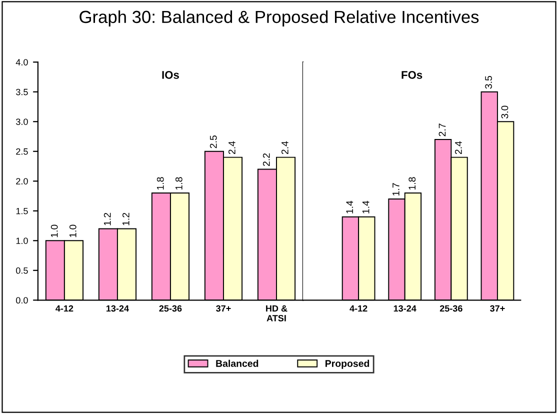  What do you see at coordinates (22, 92) in the screenshot?
I see `y-tick-label: 3.5` at bounding box center [22, 92].